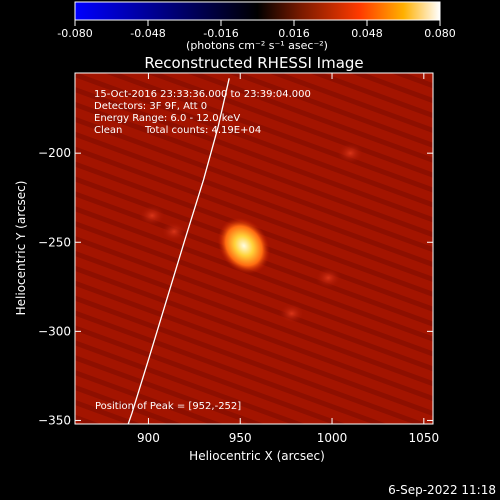 The width and height of the screenshot is (500, 500). I want to click on annotation-time-range: 15-Oct-2016 23:33:36.000 to 23:39:04.000, so click(202, 94).